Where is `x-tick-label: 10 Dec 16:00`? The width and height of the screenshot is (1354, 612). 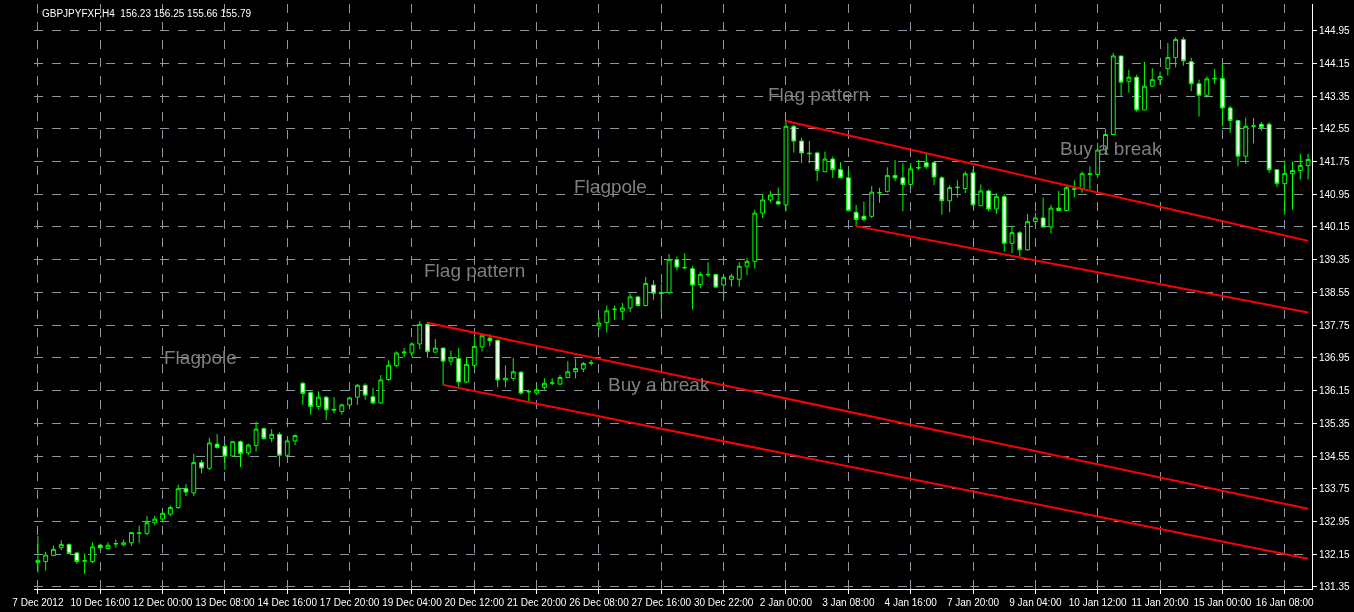
x-tick-label: 10 Dec 16:00 is located at coordinates (100, 602).